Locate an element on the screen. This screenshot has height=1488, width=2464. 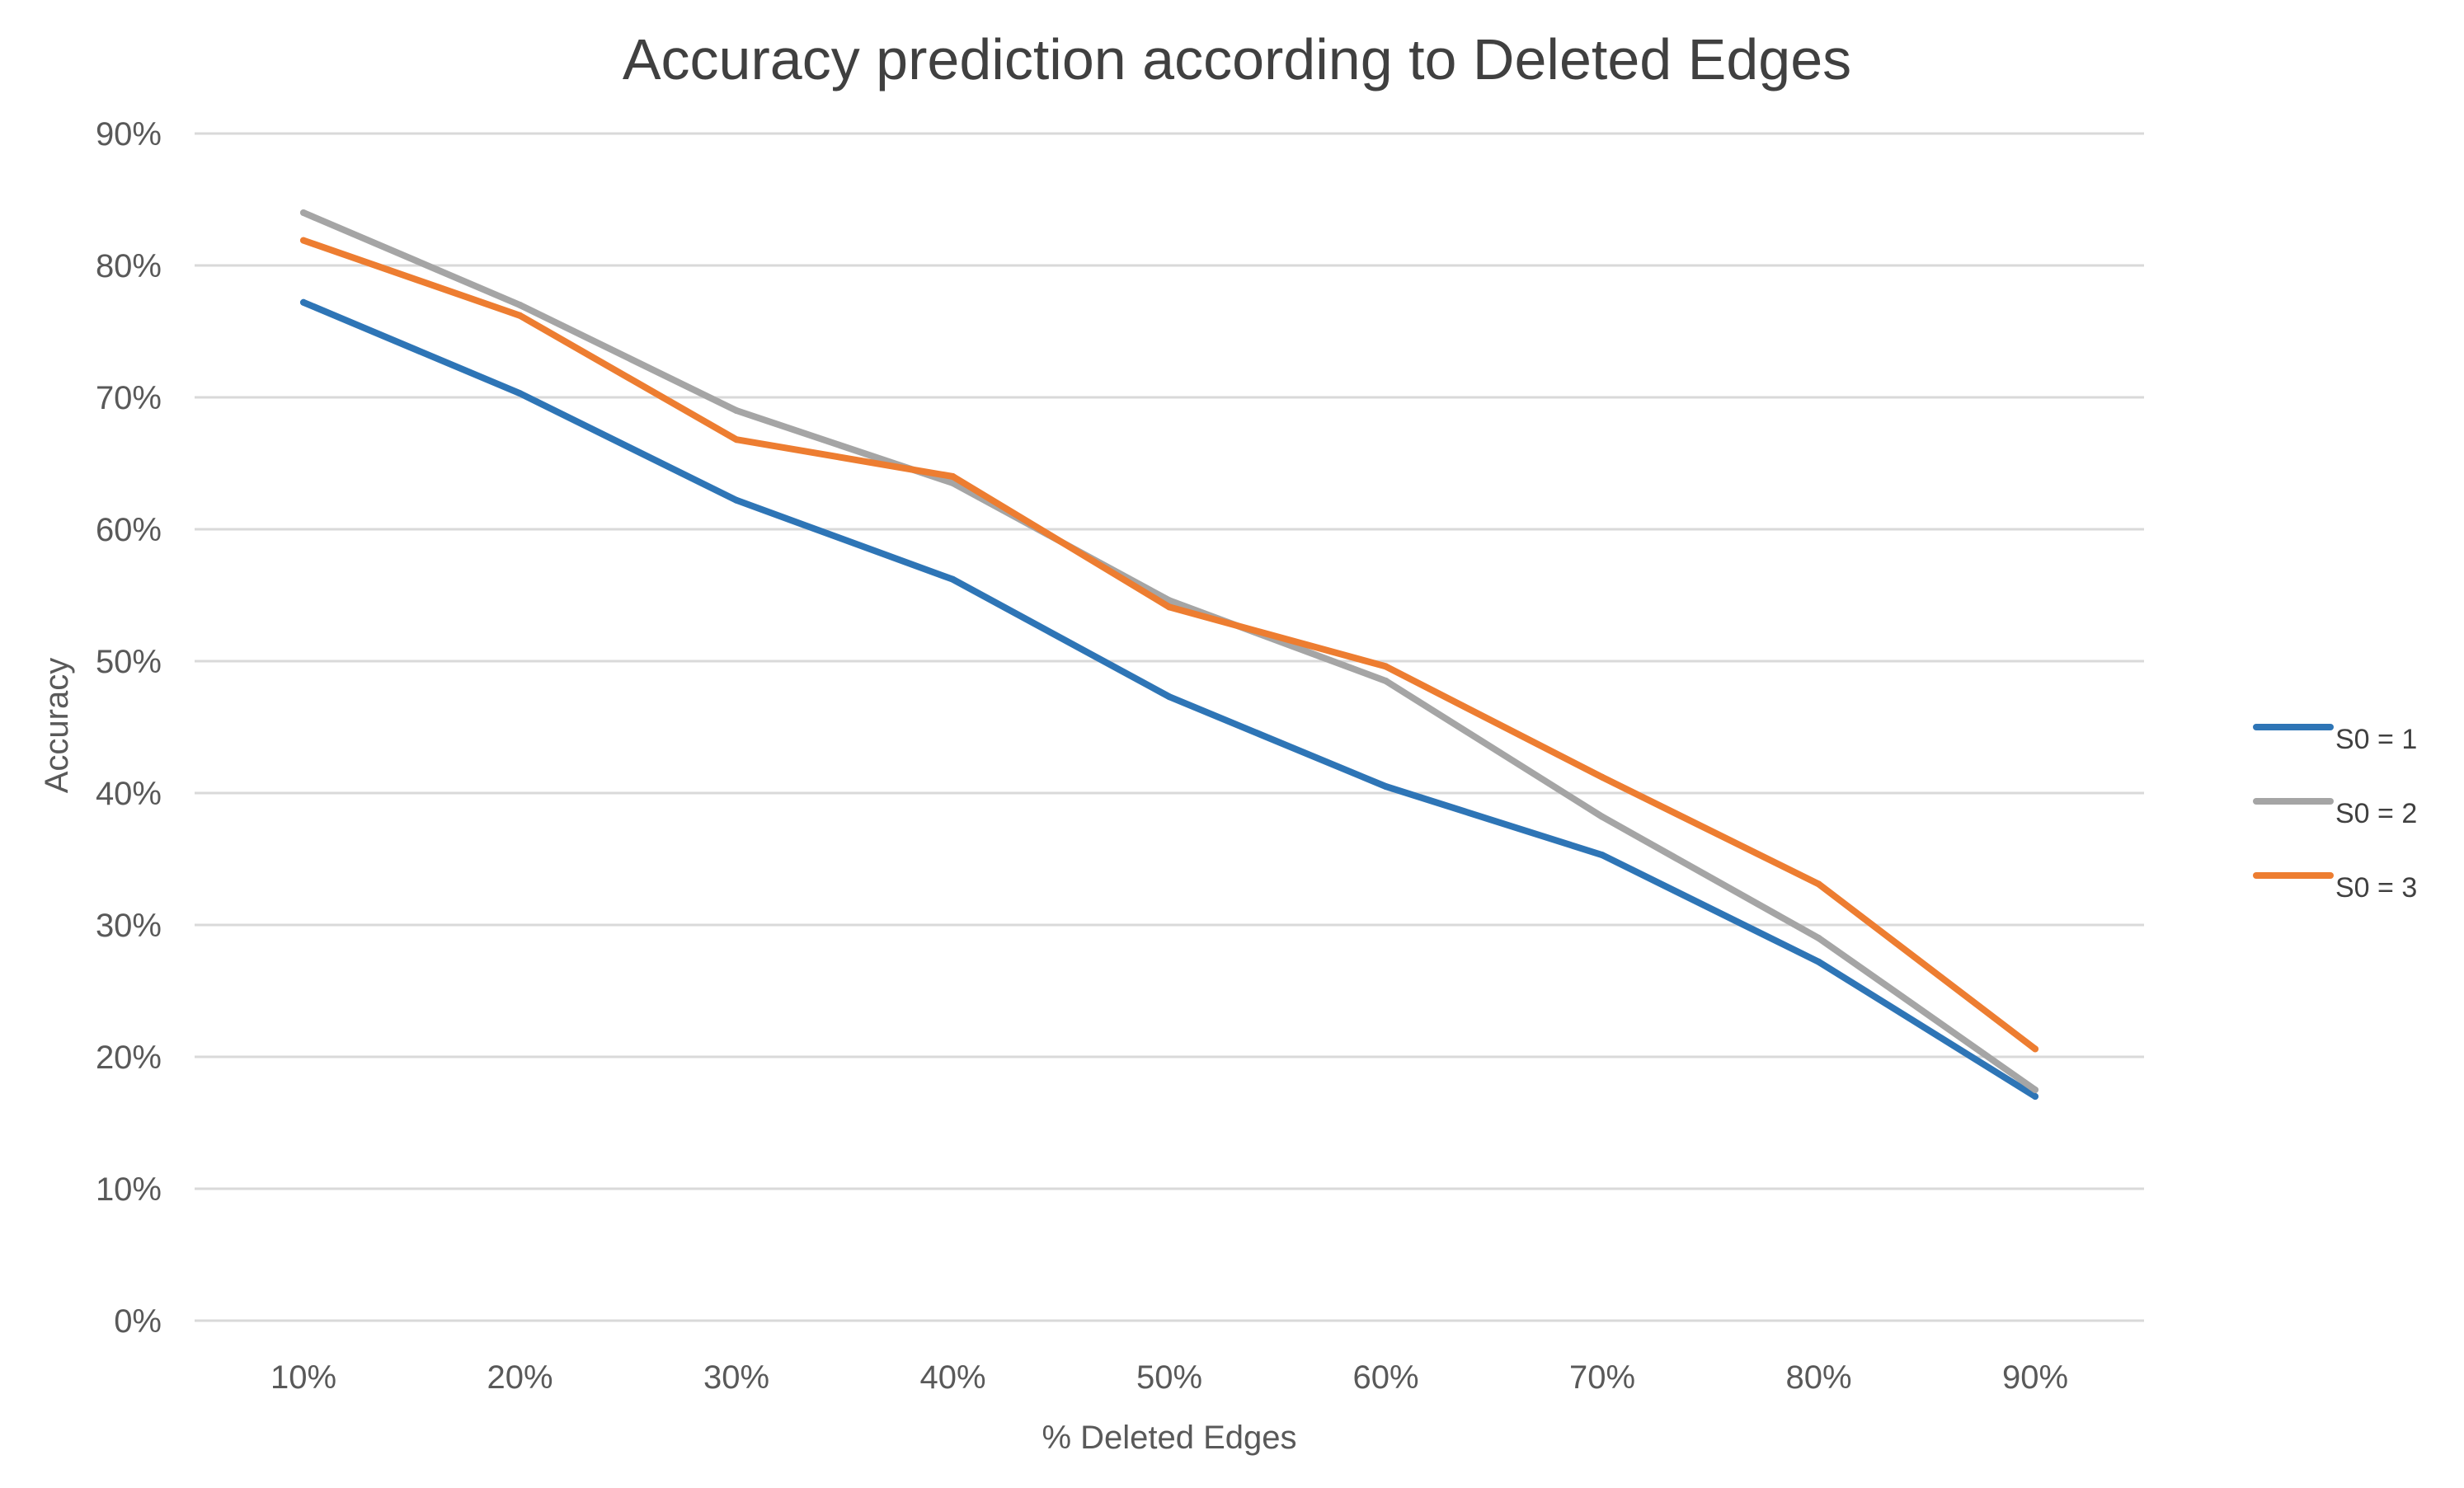
y-tick-label: 80% is located at coordinates (129, 266).